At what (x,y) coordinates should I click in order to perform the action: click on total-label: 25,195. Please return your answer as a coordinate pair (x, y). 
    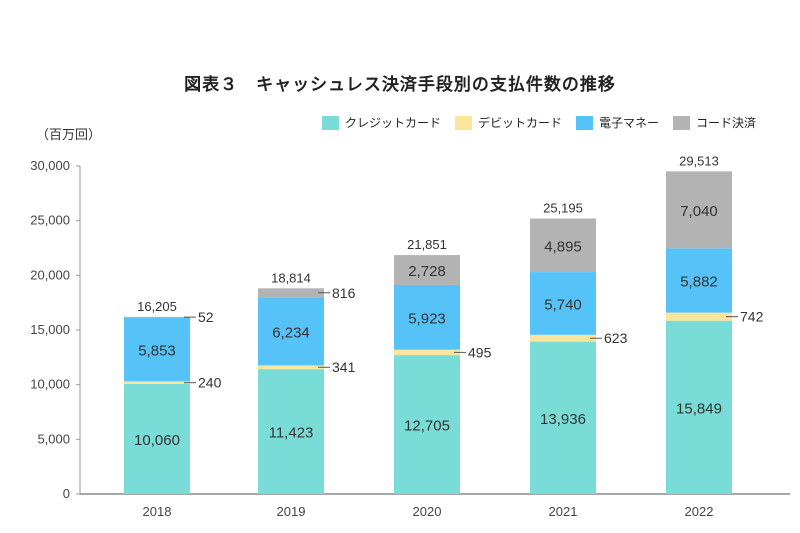
    Looking at the image, I should click on (563, 208).